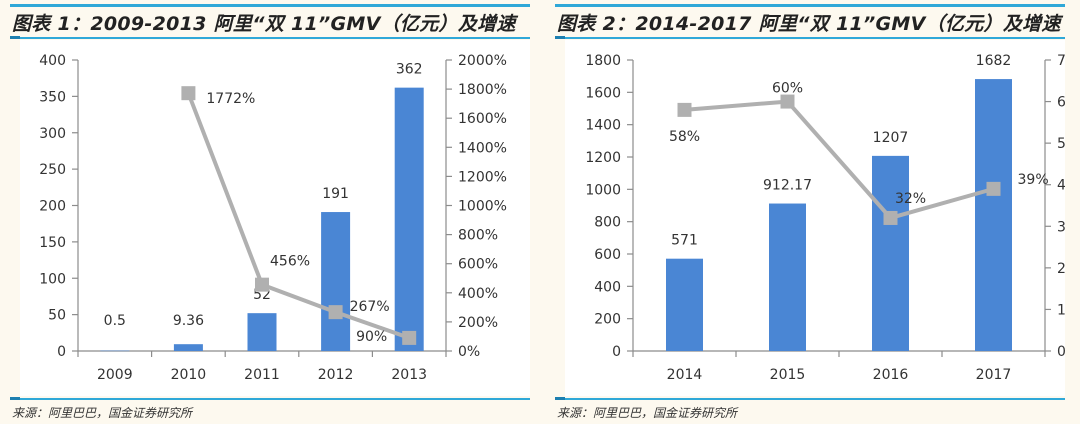  I want to click on bar-data-label: 0.5, so click(115, 321).